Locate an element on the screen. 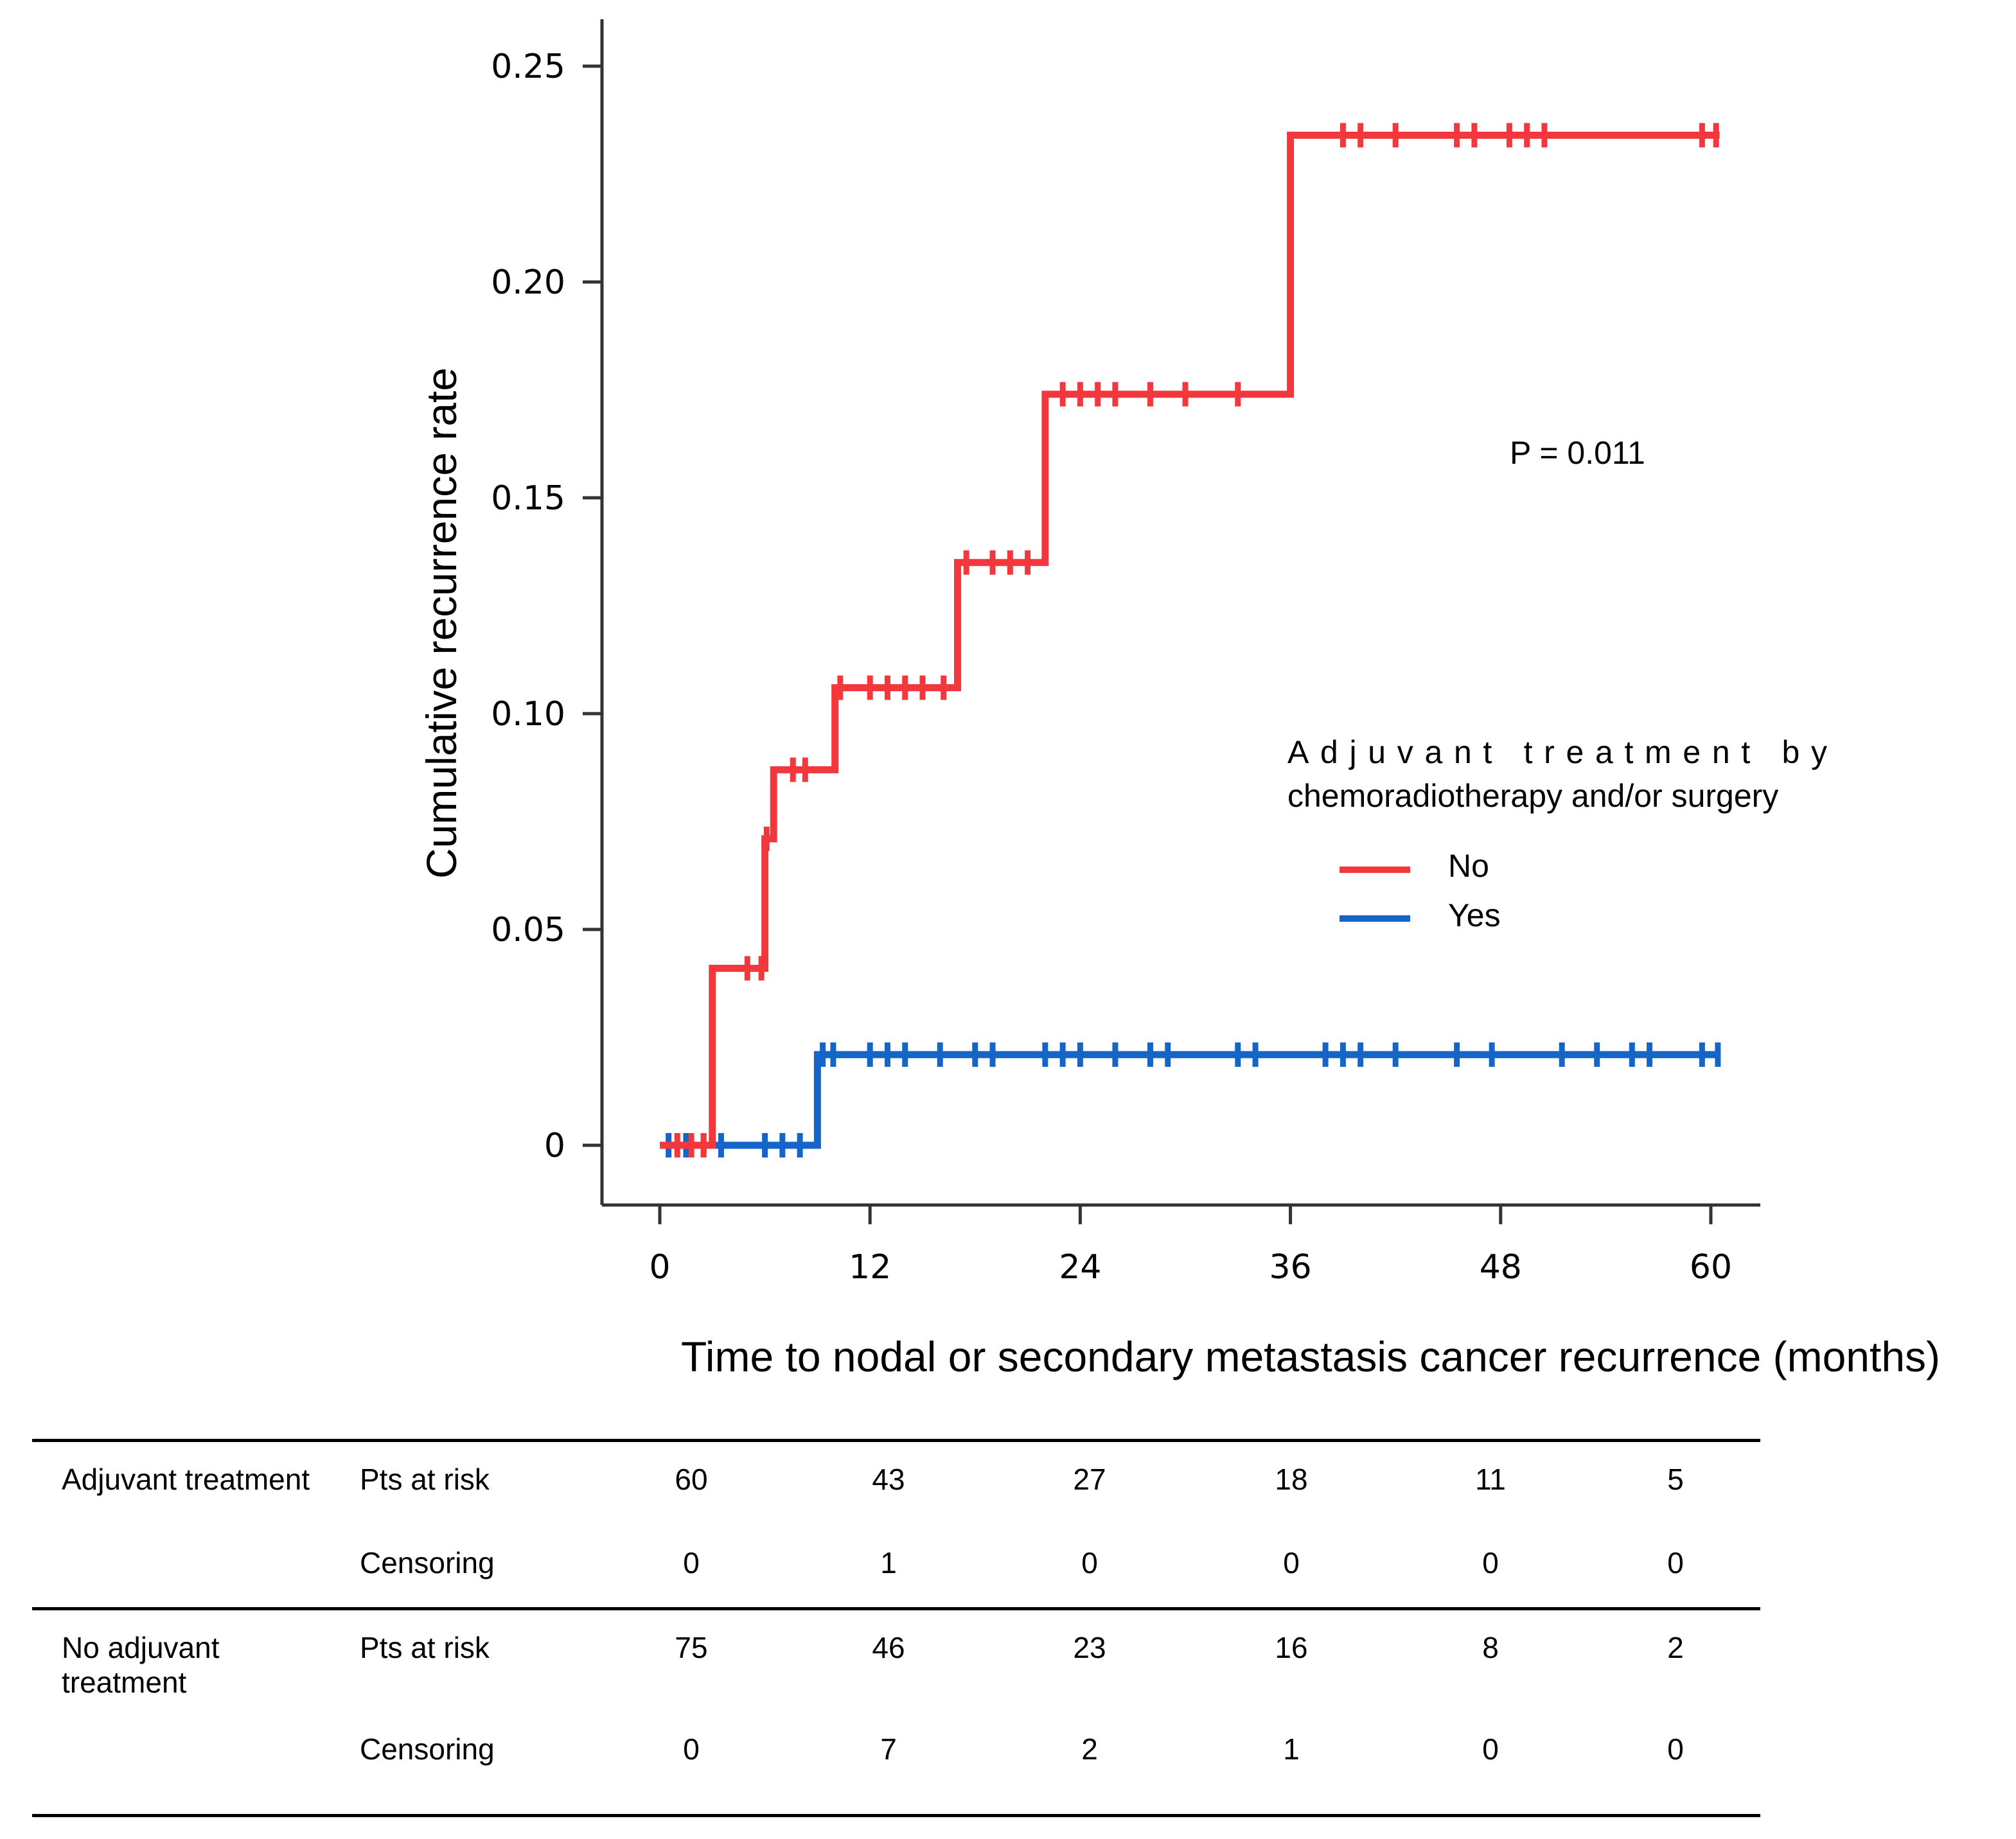 The height and width of the screenshot is (1839, 2016). x-tick-label: 48 is located at coordinates (1501, 1267).